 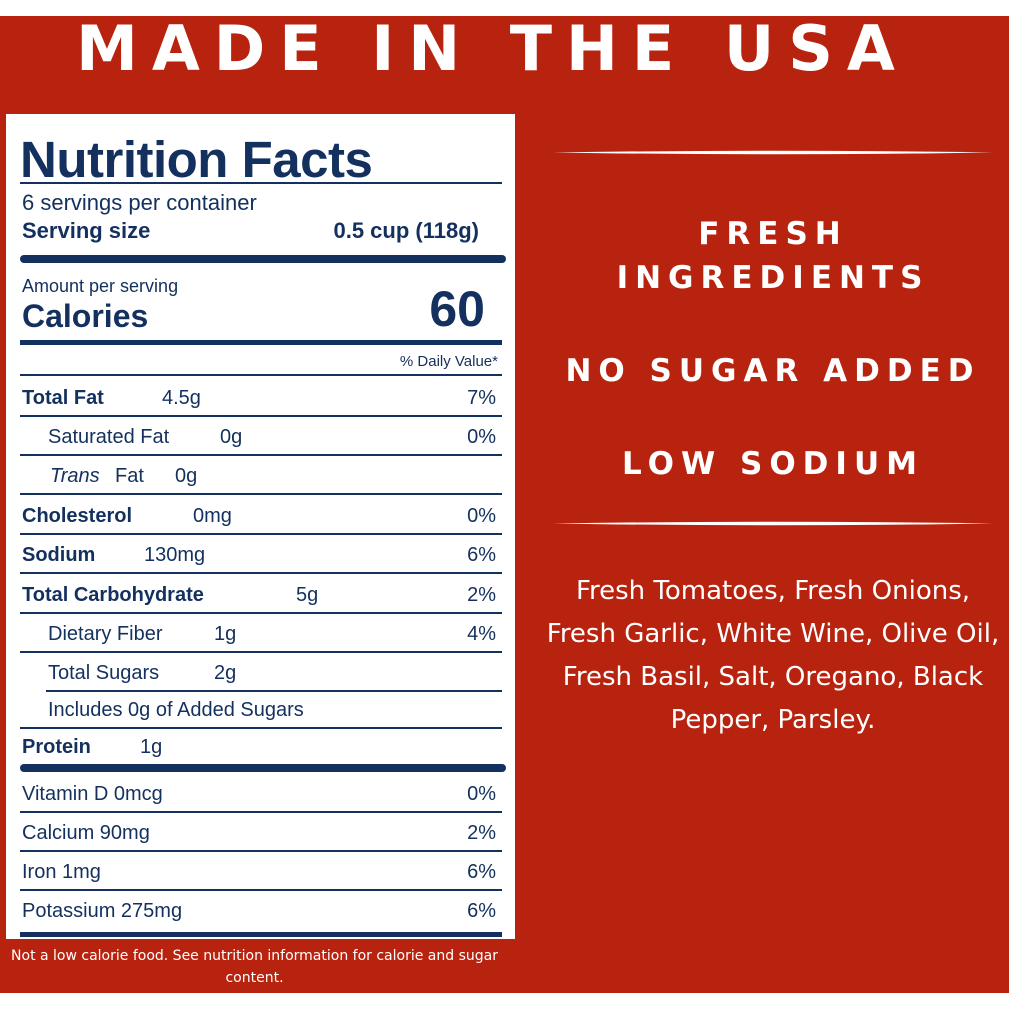 I want to click on nutrient-name-italic: Trans, so click(x=75, y=476).